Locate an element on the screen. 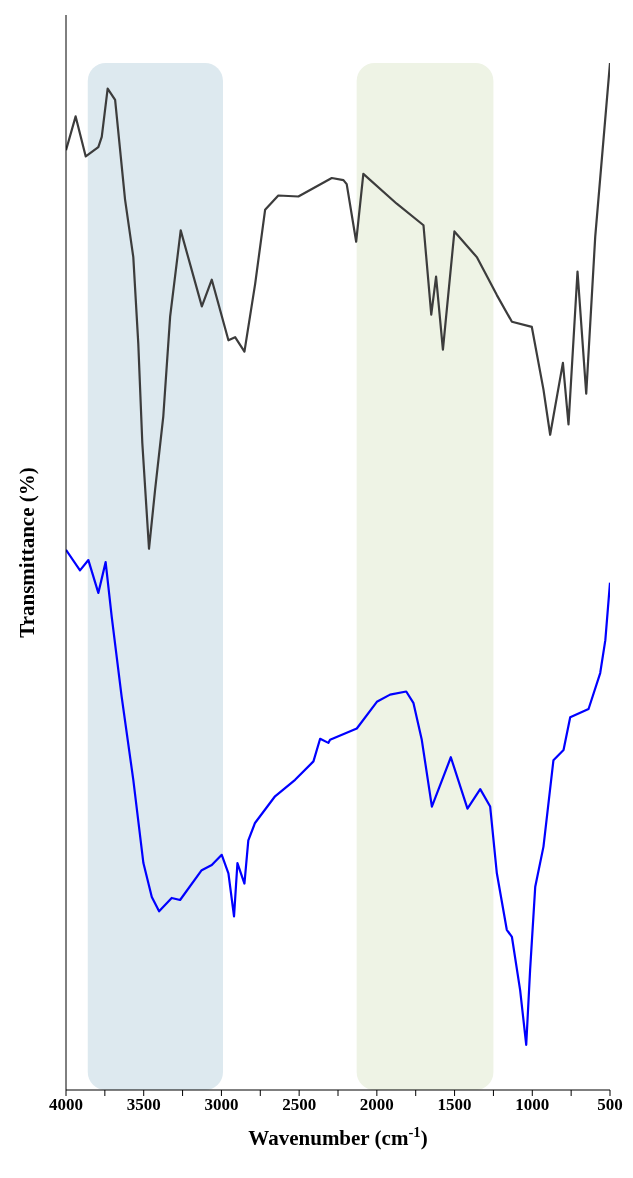 This screenshot has height=1178, width=633. x-tick-label: 3500 is located at coordinates (143, 1105).